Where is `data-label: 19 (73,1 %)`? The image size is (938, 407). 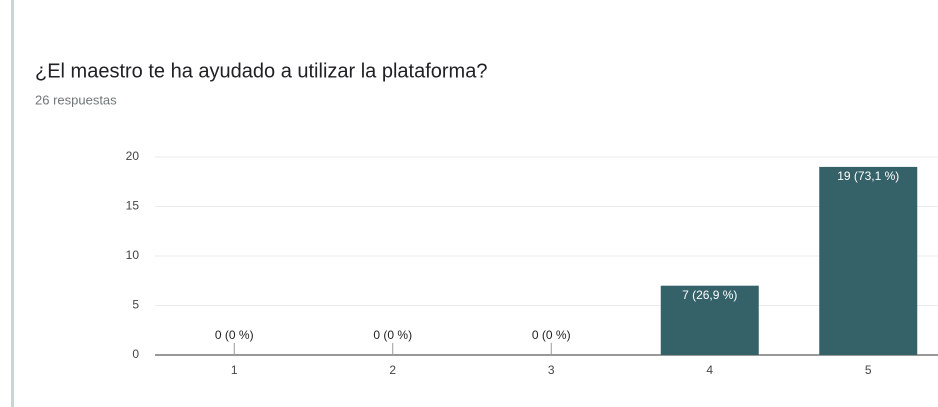
data-label: 19 (73,1 %) is located at coordinates (868, 176).